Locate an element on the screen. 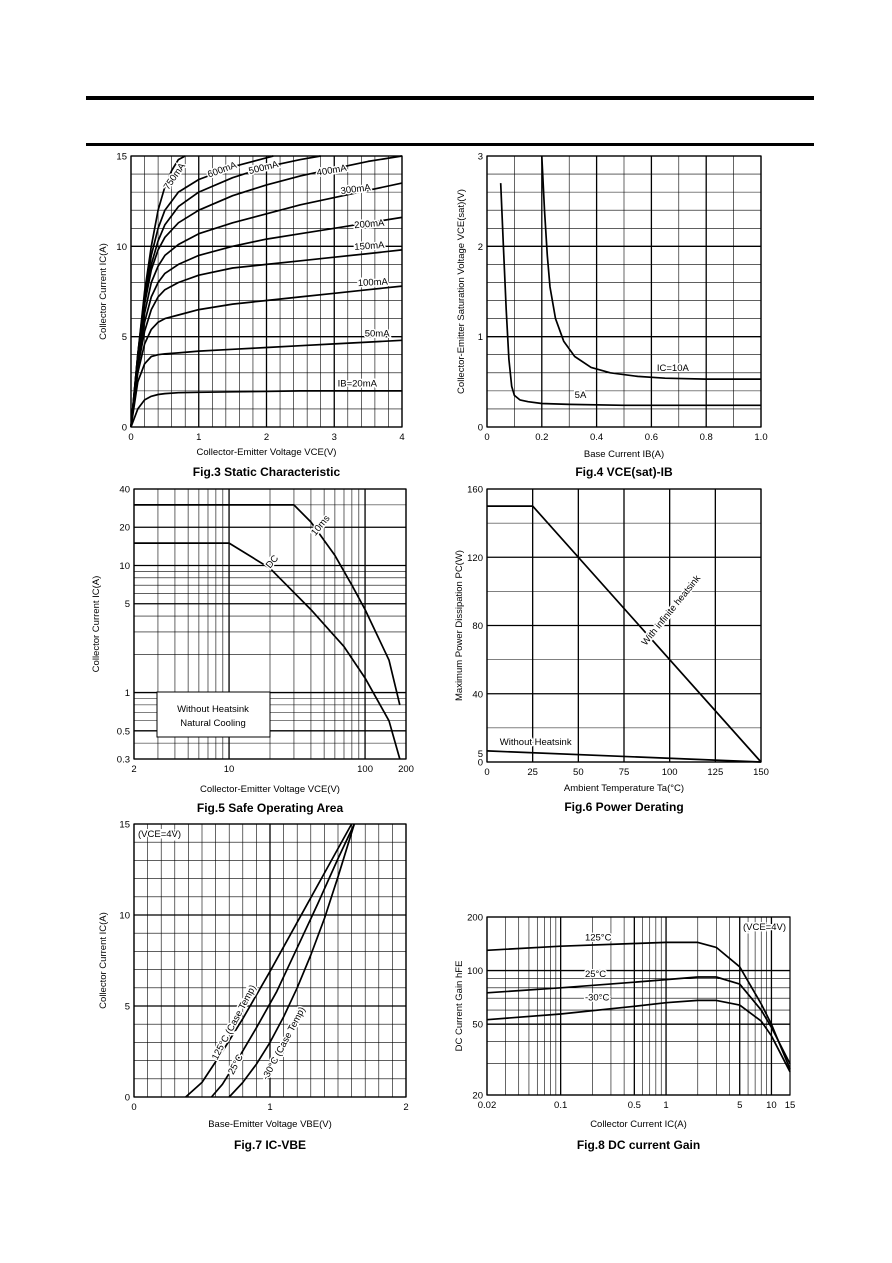 The height and width of the screenshot is (1263, 892). x-tick-label: 75 is located at coordinates (624, 772).